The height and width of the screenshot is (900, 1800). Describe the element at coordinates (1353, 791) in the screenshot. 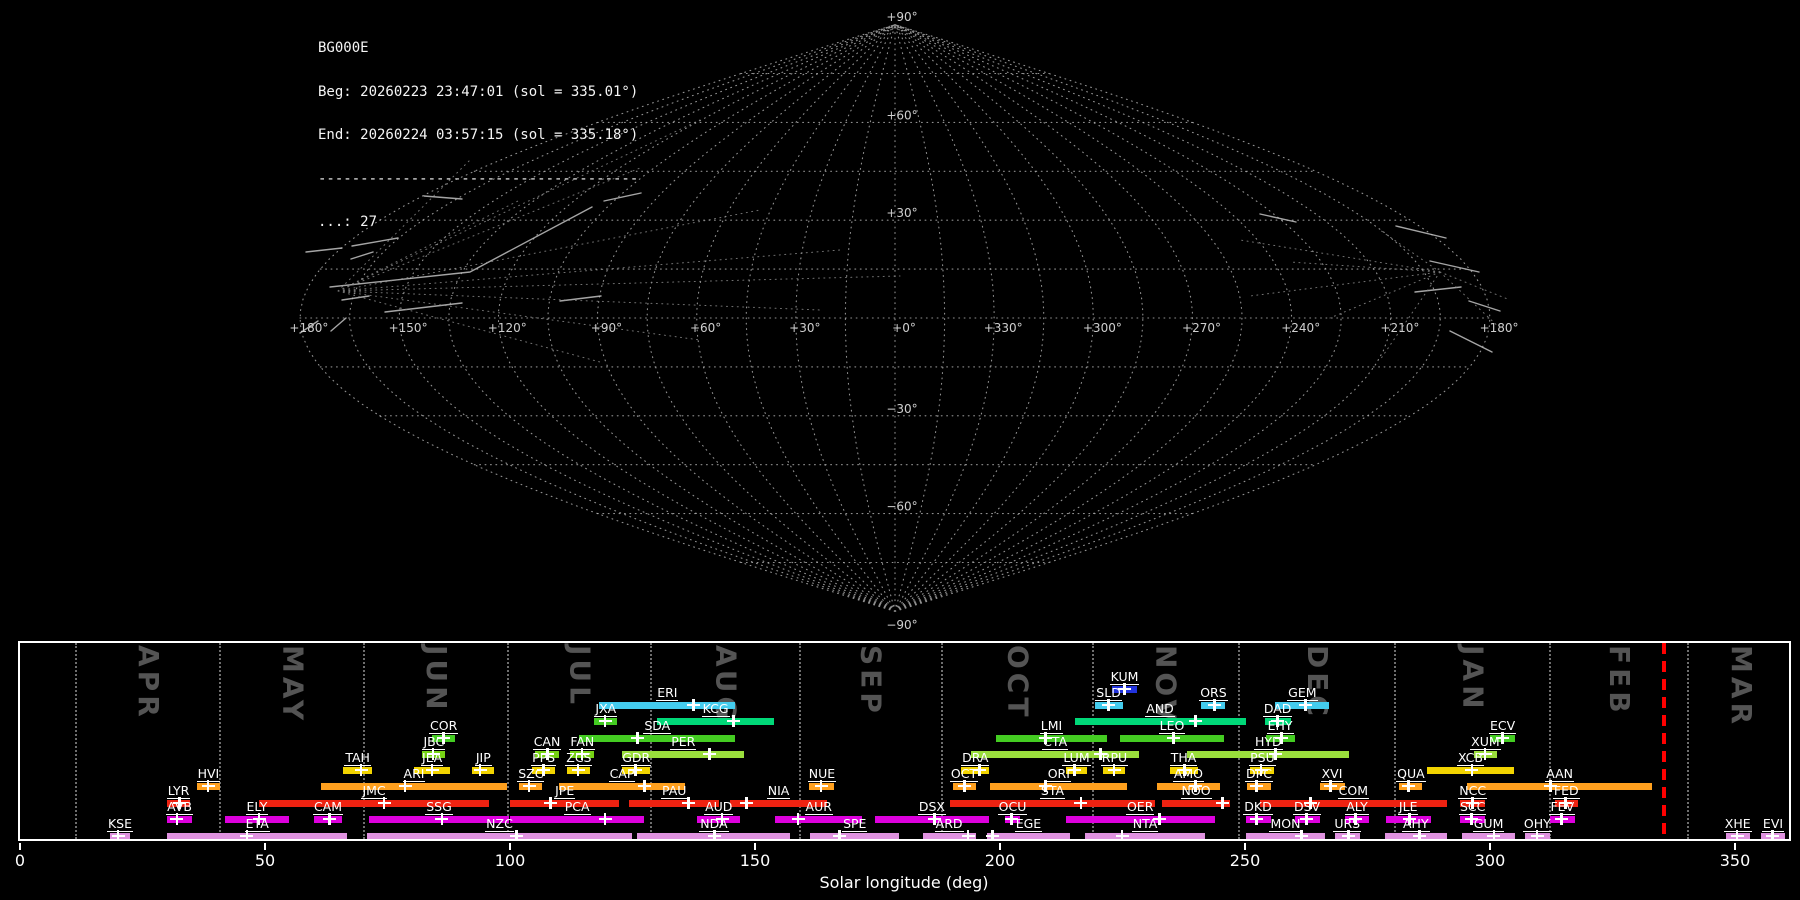

I see `shower-label: COM` at that location.